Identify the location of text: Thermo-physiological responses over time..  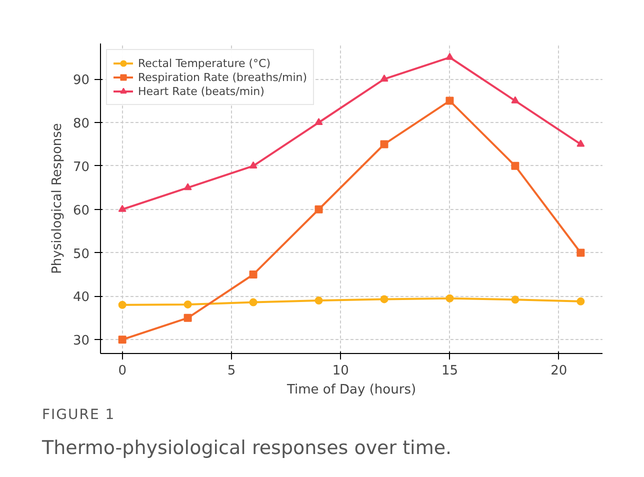
(247, 448).